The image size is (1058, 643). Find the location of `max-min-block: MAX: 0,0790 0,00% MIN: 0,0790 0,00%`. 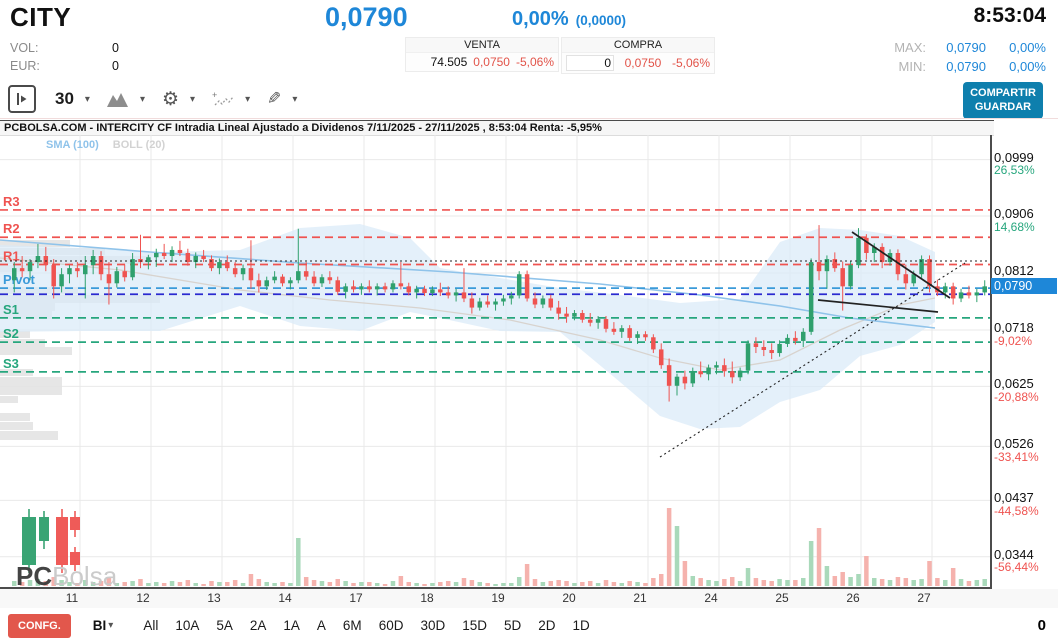

max-min-block: MAX: 0,0790 0,00% MIN: 0,0790 0,00% is located at coordinates (968, 59).